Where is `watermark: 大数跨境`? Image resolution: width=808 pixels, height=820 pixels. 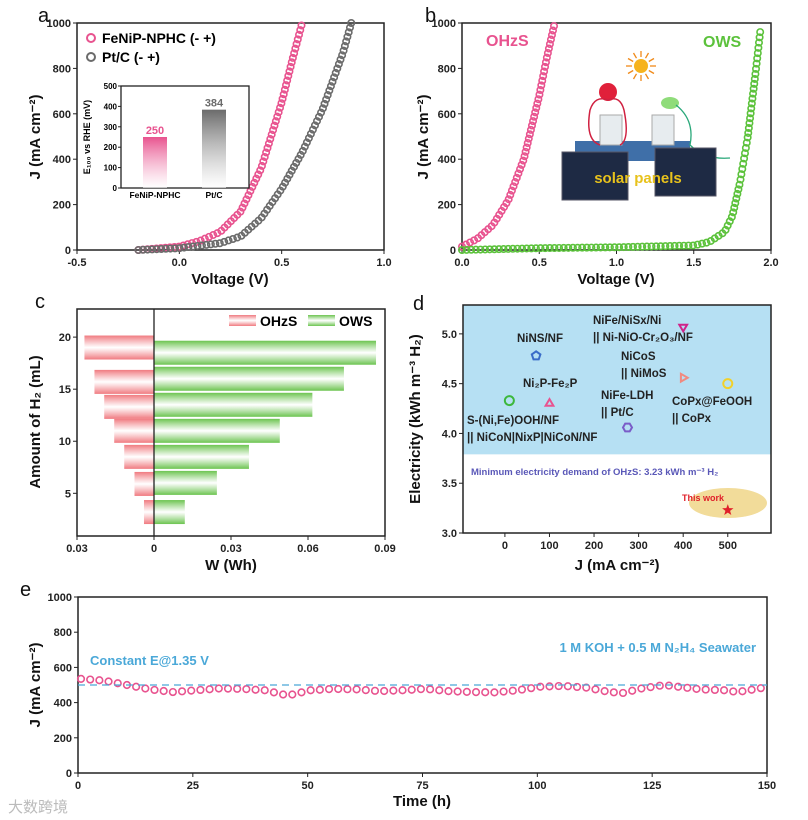 watermark: 大数跨境 is located at coordinates (38, 807).